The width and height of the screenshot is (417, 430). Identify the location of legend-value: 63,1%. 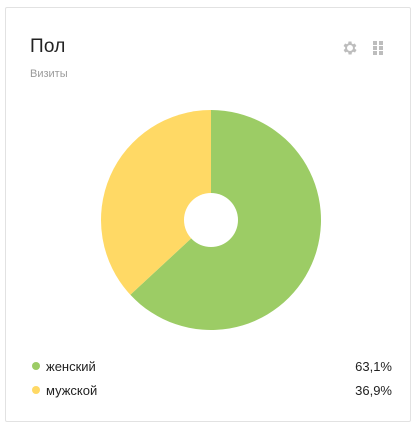
(373, 366).